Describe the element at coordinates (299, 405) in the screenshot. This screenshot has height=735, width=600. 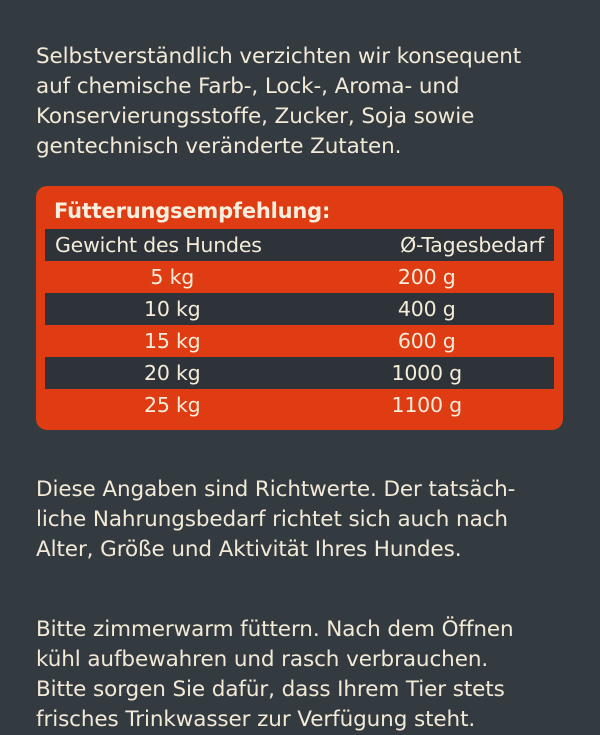
I see `table-row: 25 kg 1100 g` at that location.